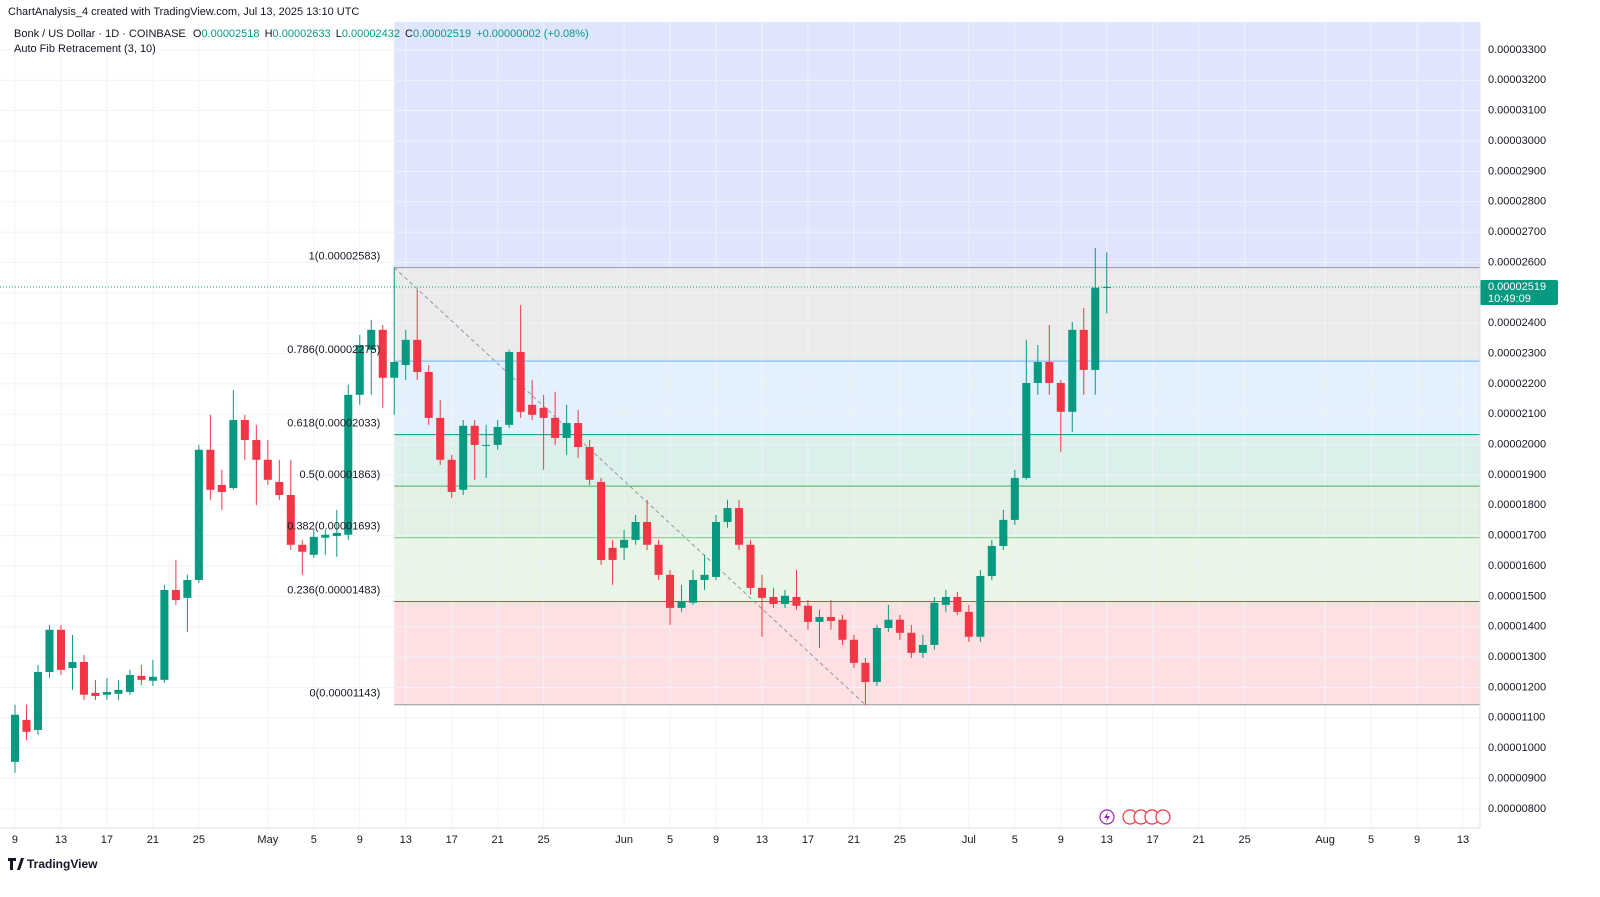  I want to click on indicator: Auto Fib Retracement (3, 10), so click(85, 49).